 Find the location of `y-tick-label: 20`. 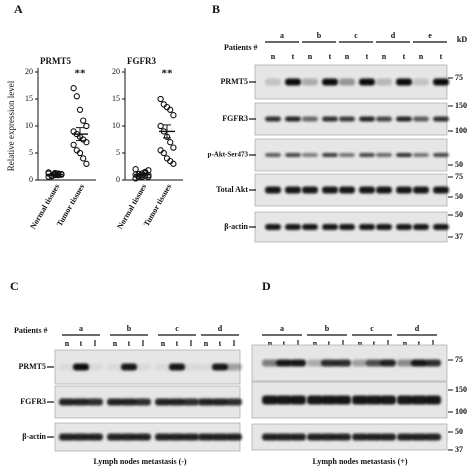

y-tick-label: 20 is located at coordinates (29, 71).